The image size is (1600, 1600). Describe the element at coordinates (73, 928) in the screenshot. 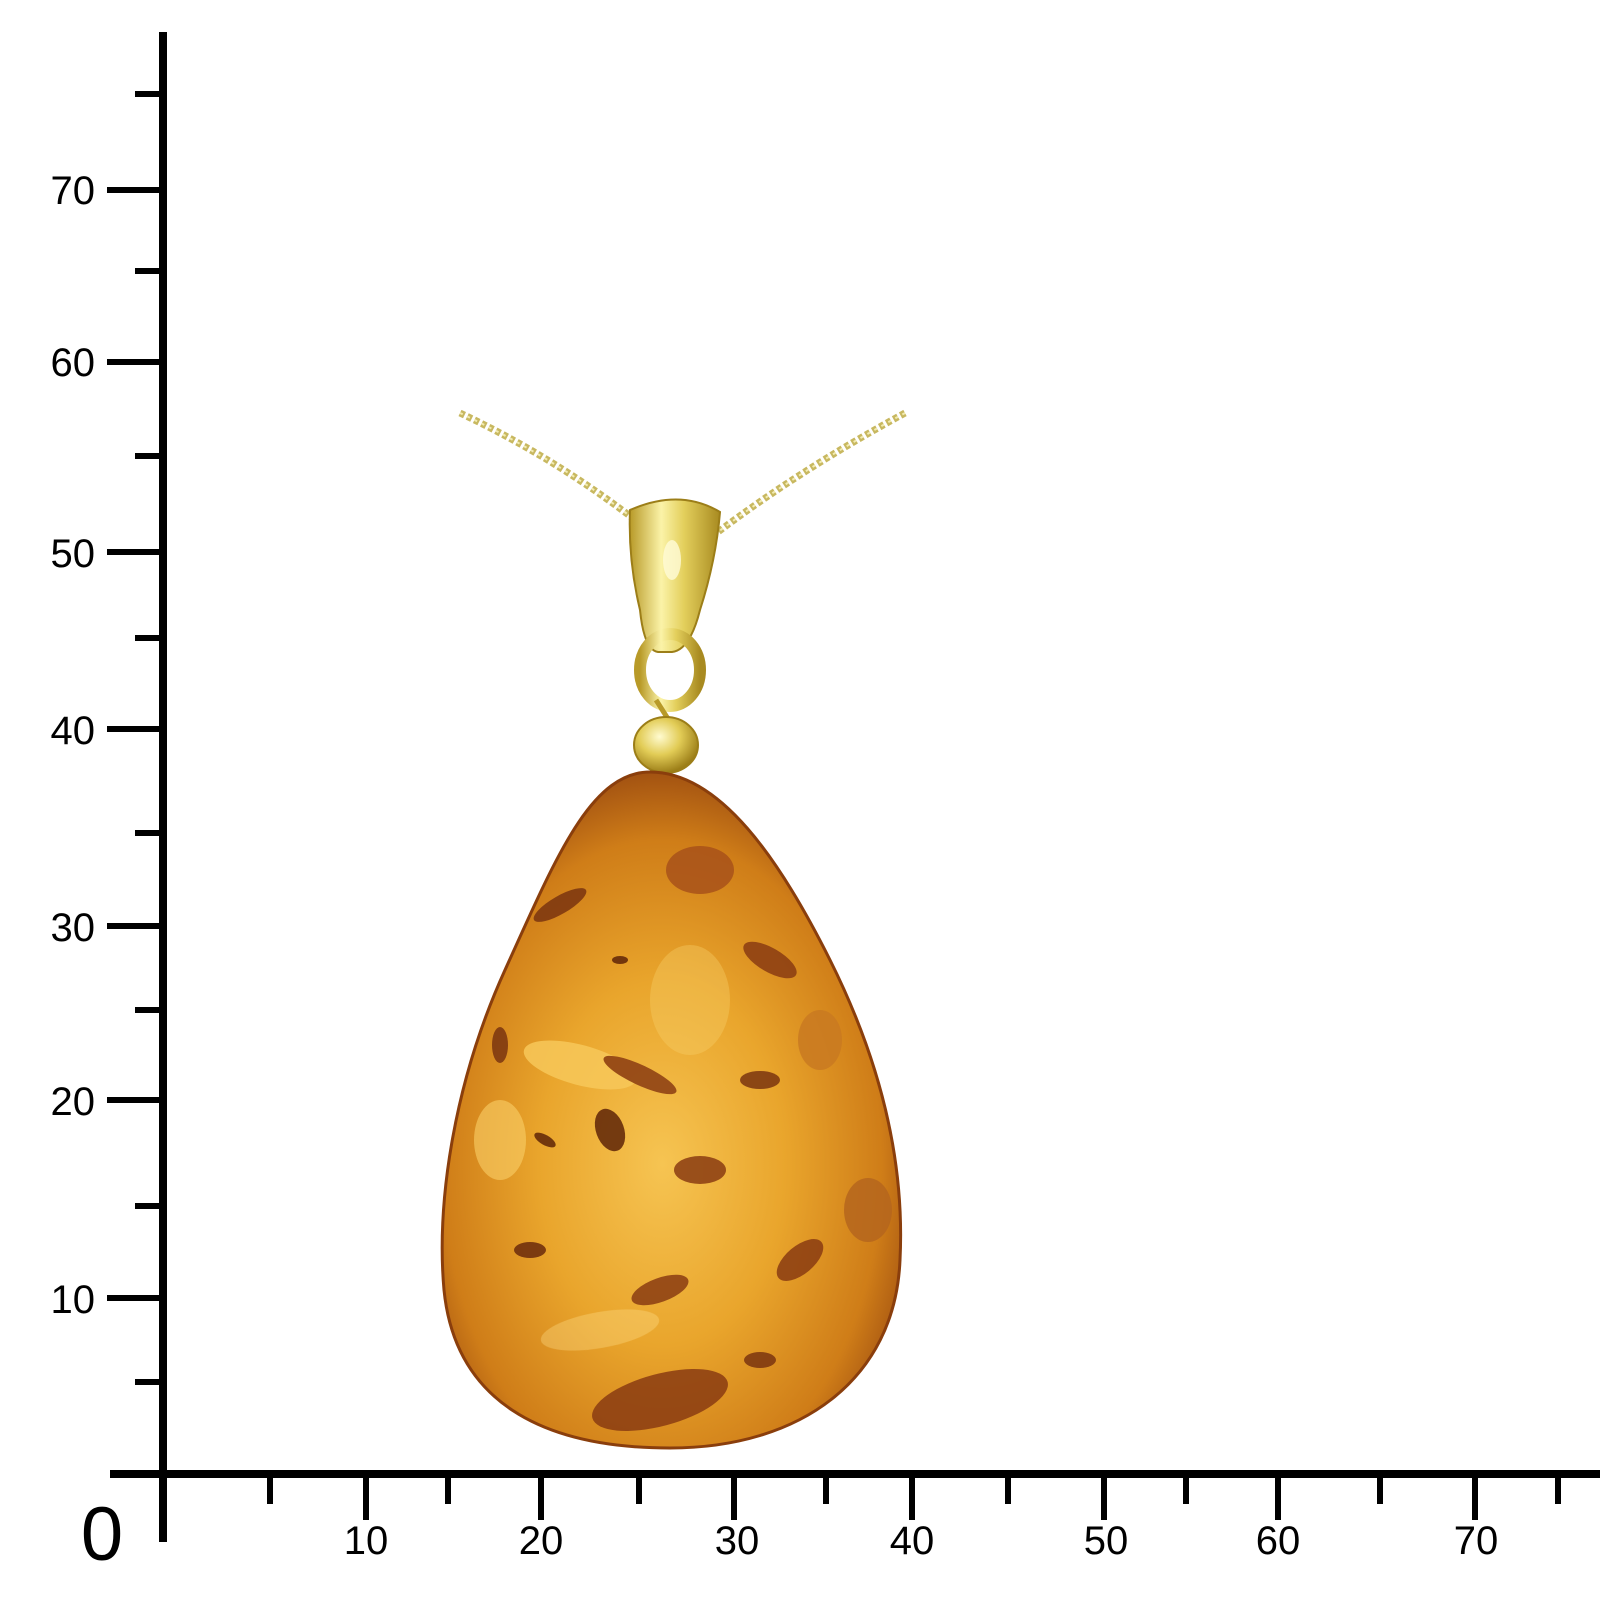

I see `y-label-30: 30` at that location.